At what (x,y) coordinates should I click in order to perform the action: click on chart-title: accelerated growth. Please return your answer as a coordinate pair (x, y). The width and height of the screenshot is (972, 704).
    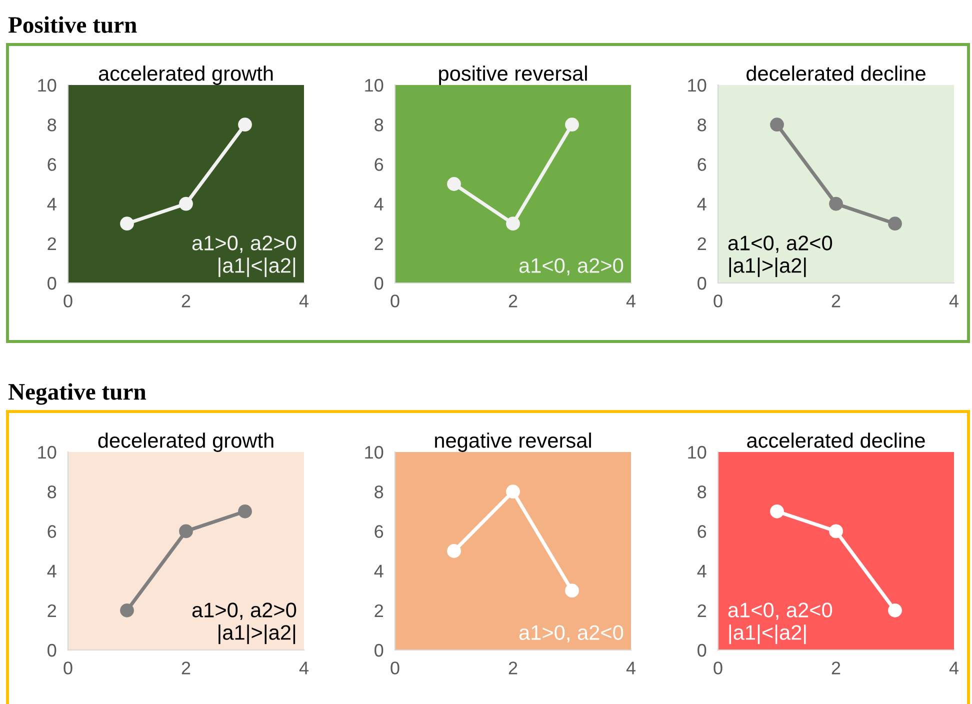
    Looking at the image, I should click on (185, 75).